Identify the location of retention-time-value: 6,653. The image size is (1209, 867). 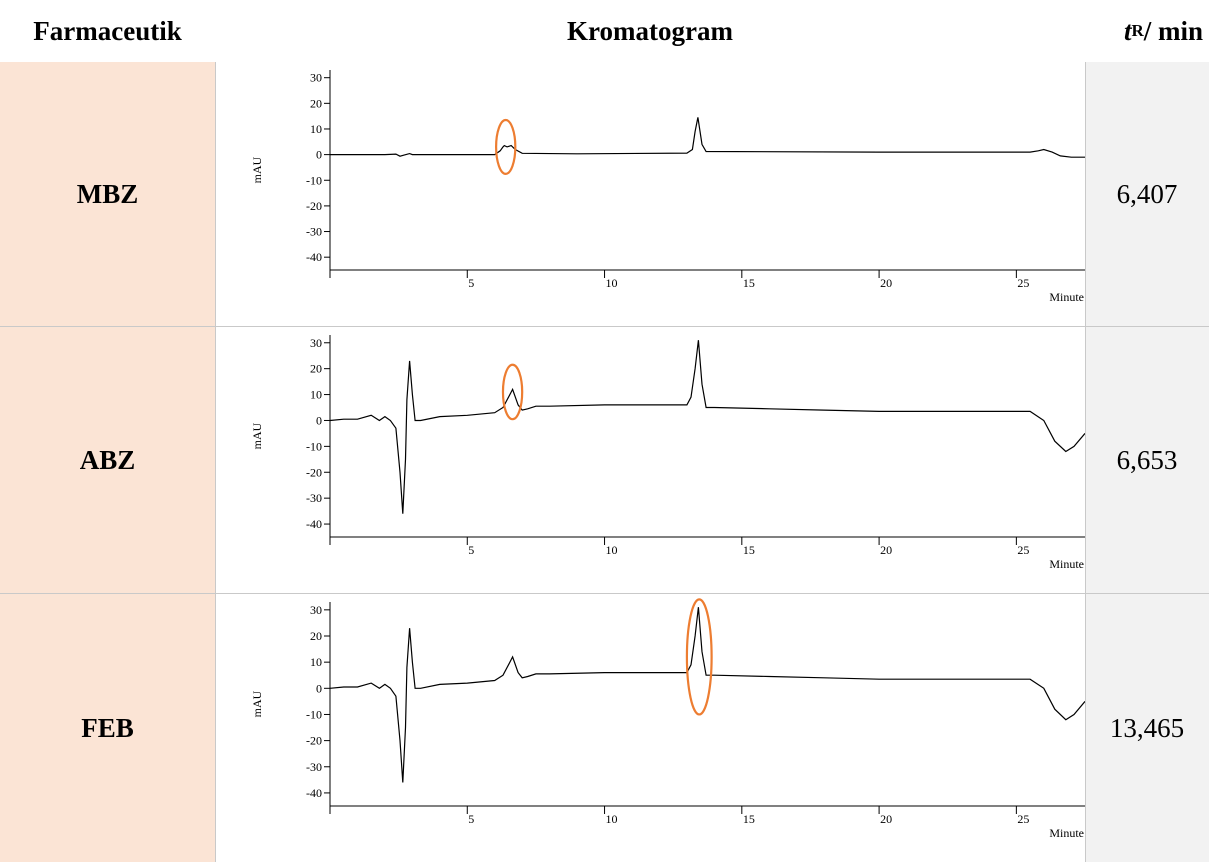
(1147, 459).